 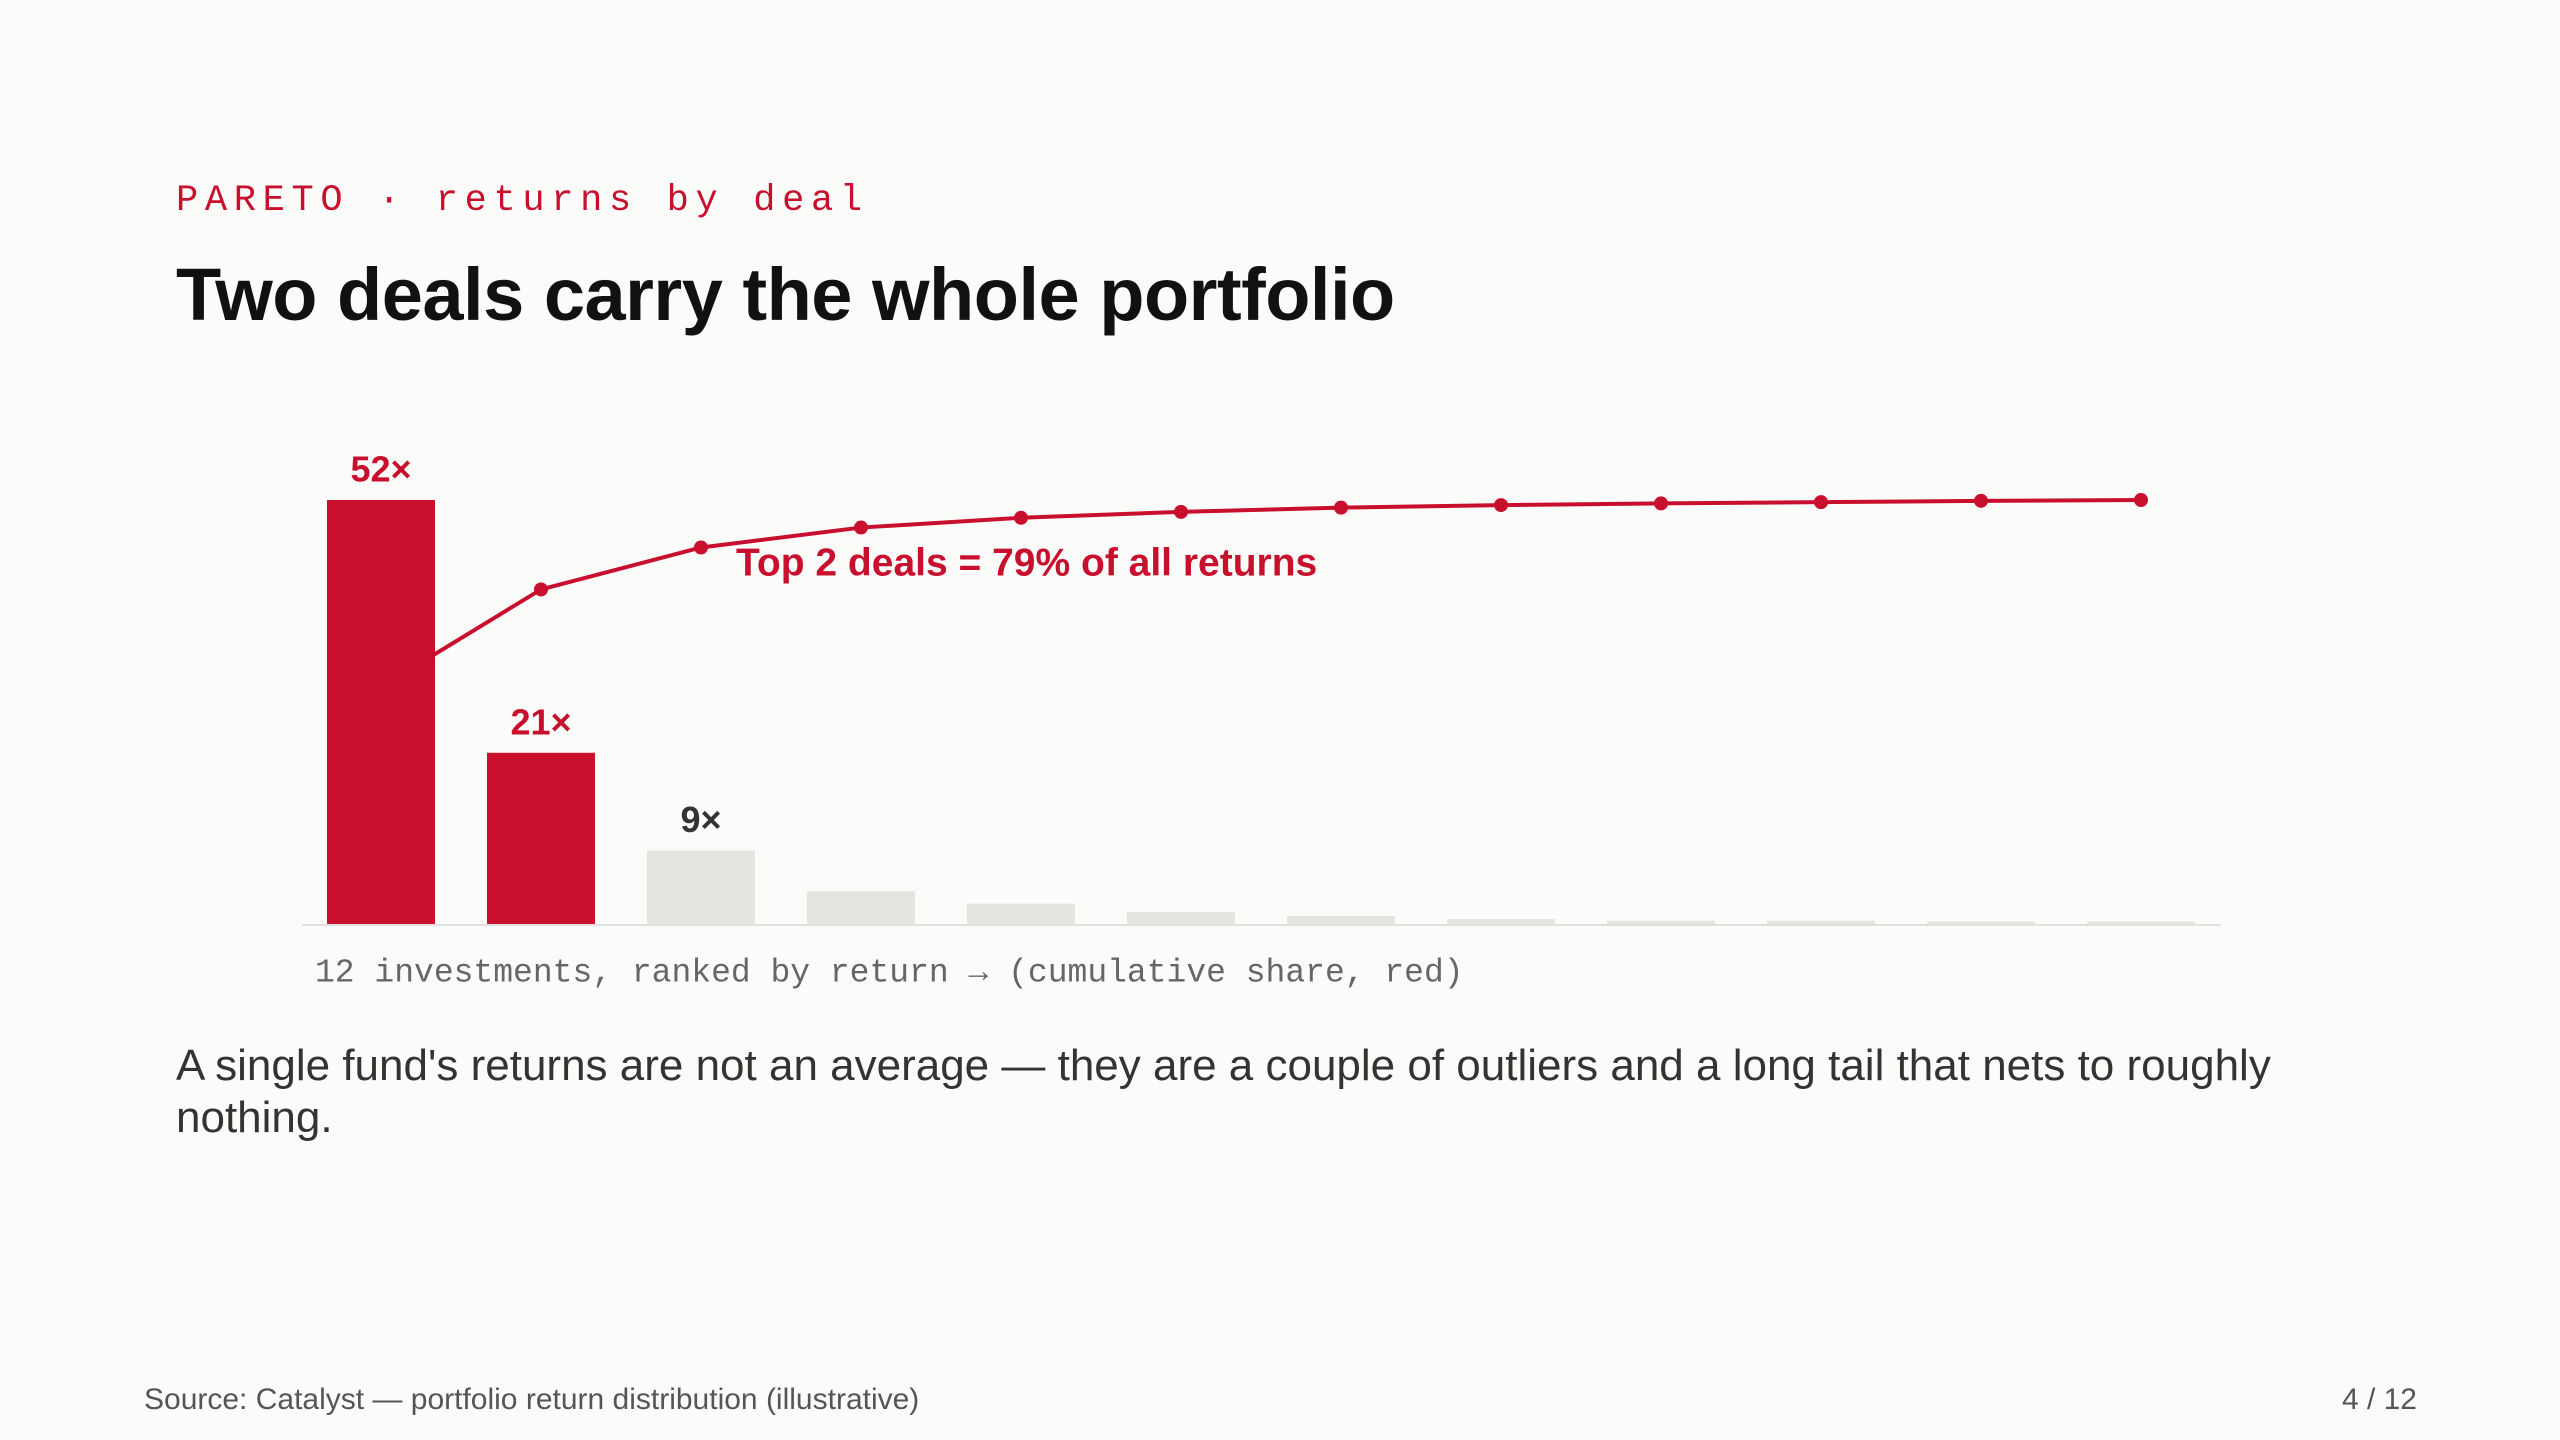 I want to click on cumulative-line, so click(x=1260, y=593).